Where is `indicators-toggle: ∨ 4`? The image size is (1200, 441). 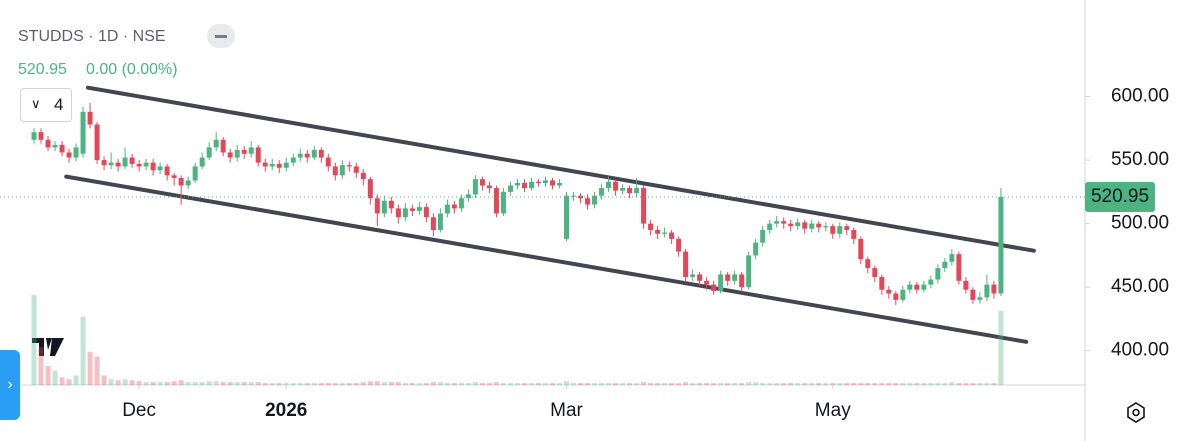 indicators-toggle: ∨ 4 is located at coordinates (46, 105).